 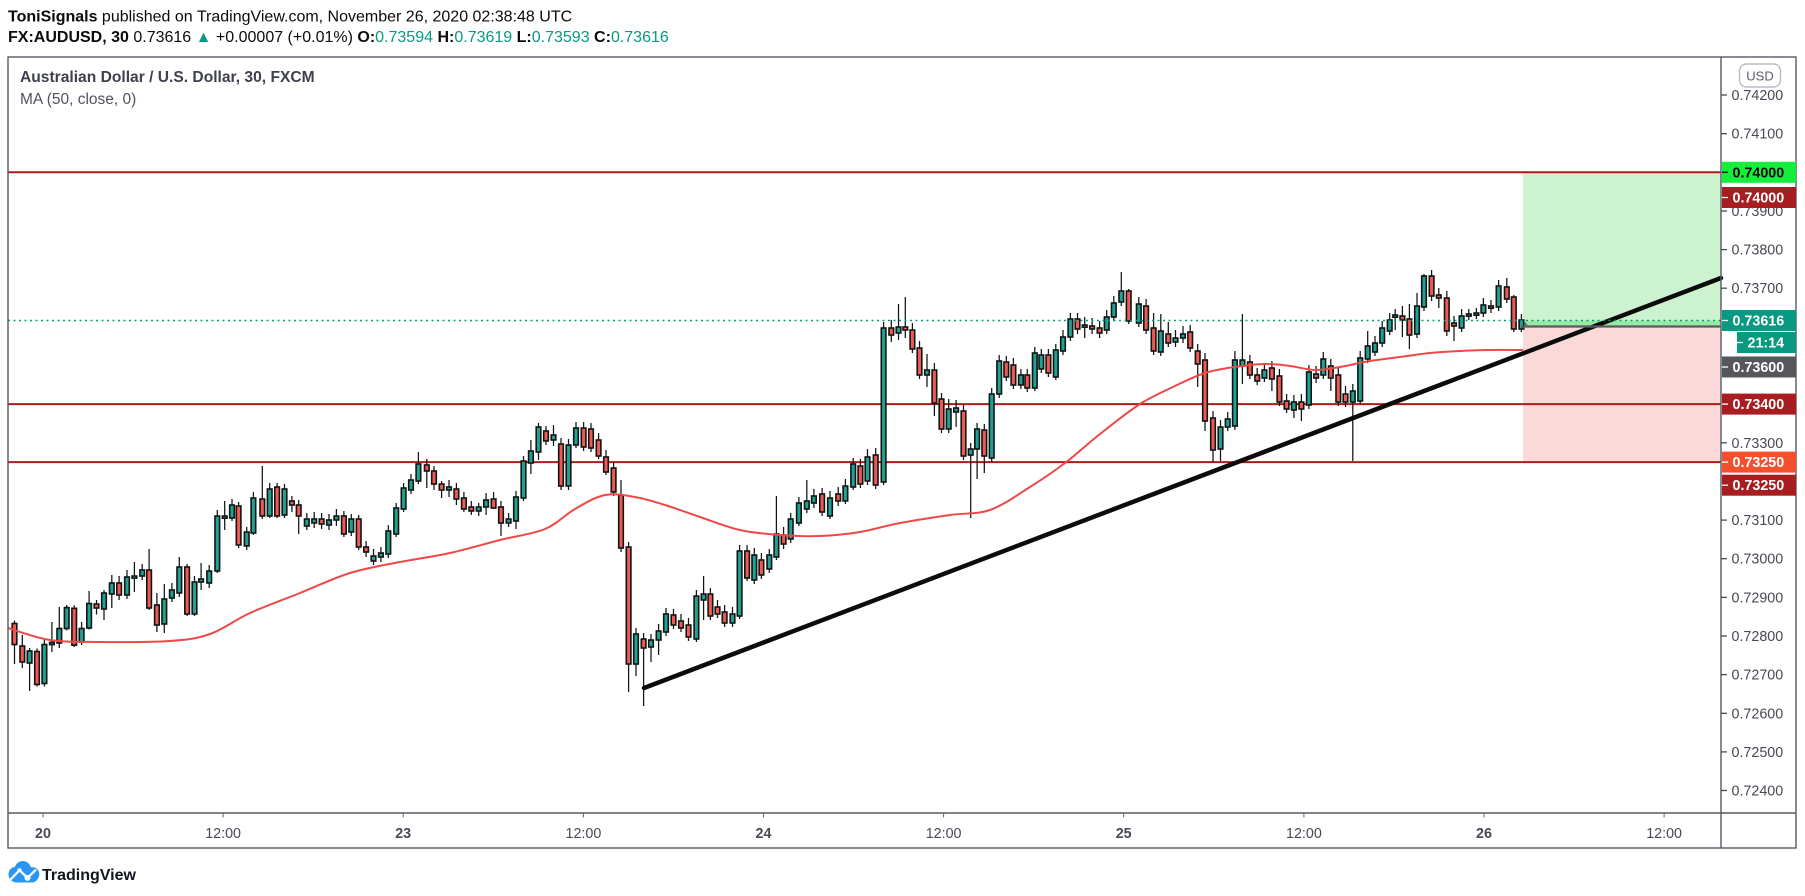 What do you see at coordinates (1758, 598) in the screenshot?
I see `svg-text: 0.72900` at bounding box center [1758, 598].